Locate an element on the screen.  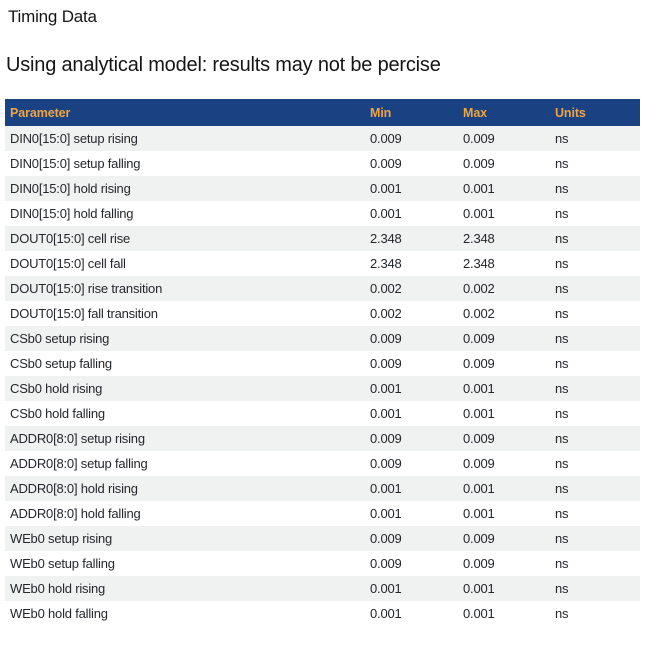
table-row: DOUT0[15:0] cell rise 2.348 2.348 ns is located at coordinates (322, 238).